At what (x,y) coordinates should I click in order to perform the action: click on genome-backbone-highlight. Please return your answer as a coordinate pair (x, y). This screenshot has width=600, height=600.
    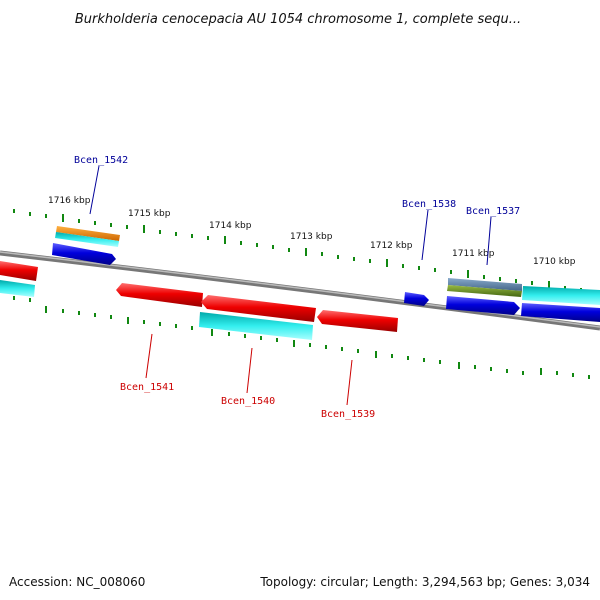
    Looking at the image, I should click on (300, 289).